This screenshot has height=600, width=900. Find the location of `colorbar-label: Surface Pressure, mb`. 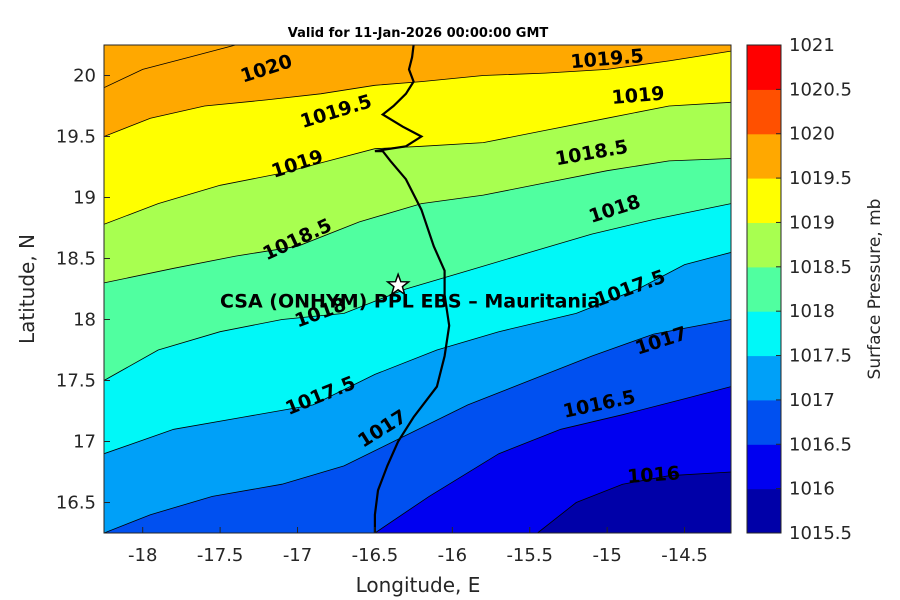

colorbar-label: Surface Pressure, mb is located at coordinates (875, 289).